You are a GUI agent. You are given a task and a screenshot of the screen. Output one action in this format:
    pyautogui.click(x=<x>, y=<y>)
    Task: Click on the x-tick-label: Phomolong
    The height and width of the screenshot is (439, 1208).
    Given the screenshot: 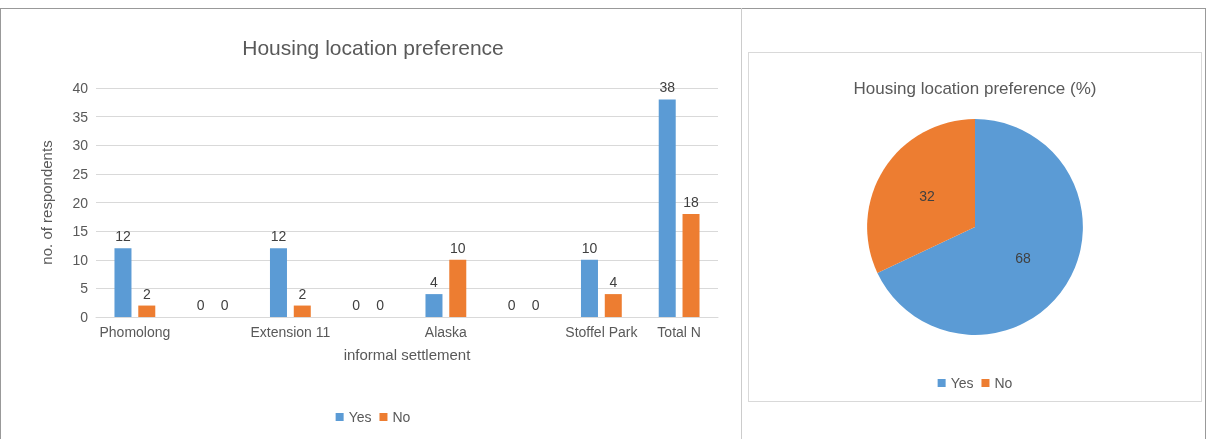 What is the action you would take?
    pyautogui.click(x=135, y=332)
    